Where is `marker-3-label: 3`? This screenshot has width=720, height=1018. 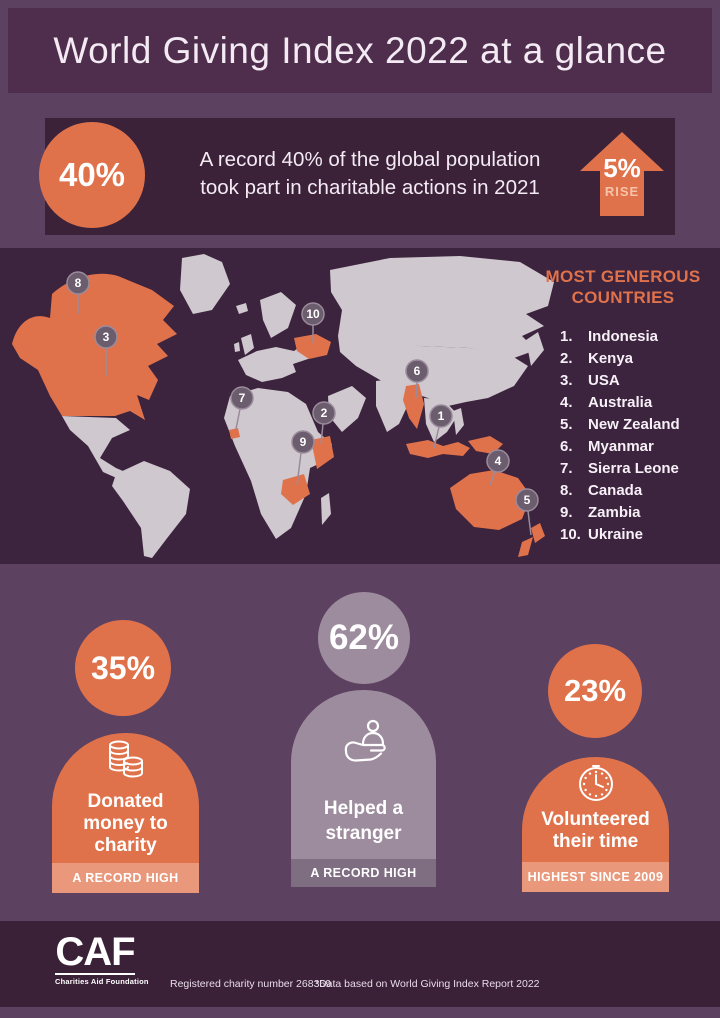 marker-3-label: 3 is located at coordinates (106, 337).